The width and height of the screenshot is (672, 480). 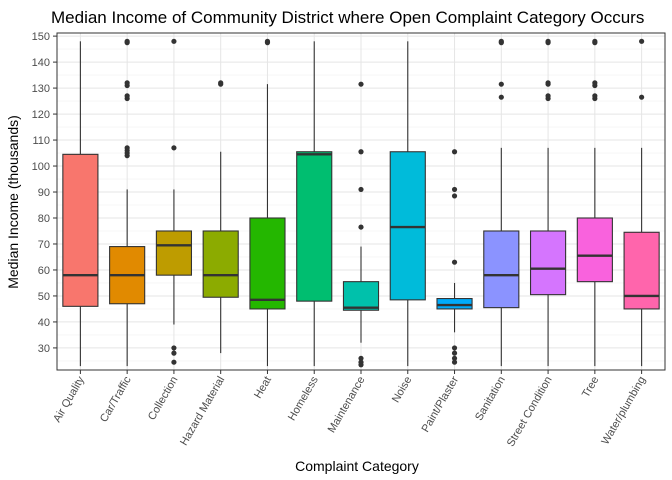 What do you see at coordinates (174, 201) in the screenshot?
I see `box-collection` at bounding box center [174, 201].